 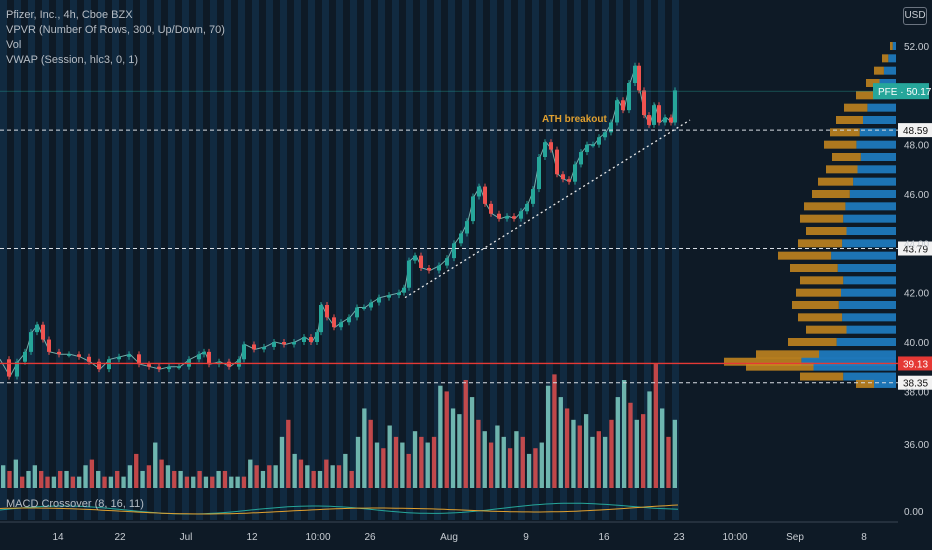 I want to click on legend-vpvr: VPVR (Number Of Rows, 300, Up/Down, 70), so click(x=115, y=30).